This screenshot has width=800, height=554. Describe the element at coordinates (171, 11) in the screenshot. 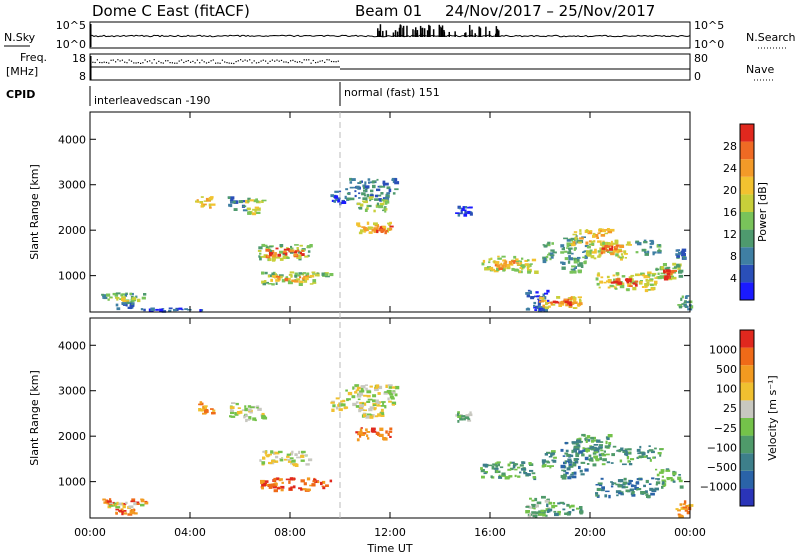

I see `plot-title: Dome C East (fitACF)` at that location.